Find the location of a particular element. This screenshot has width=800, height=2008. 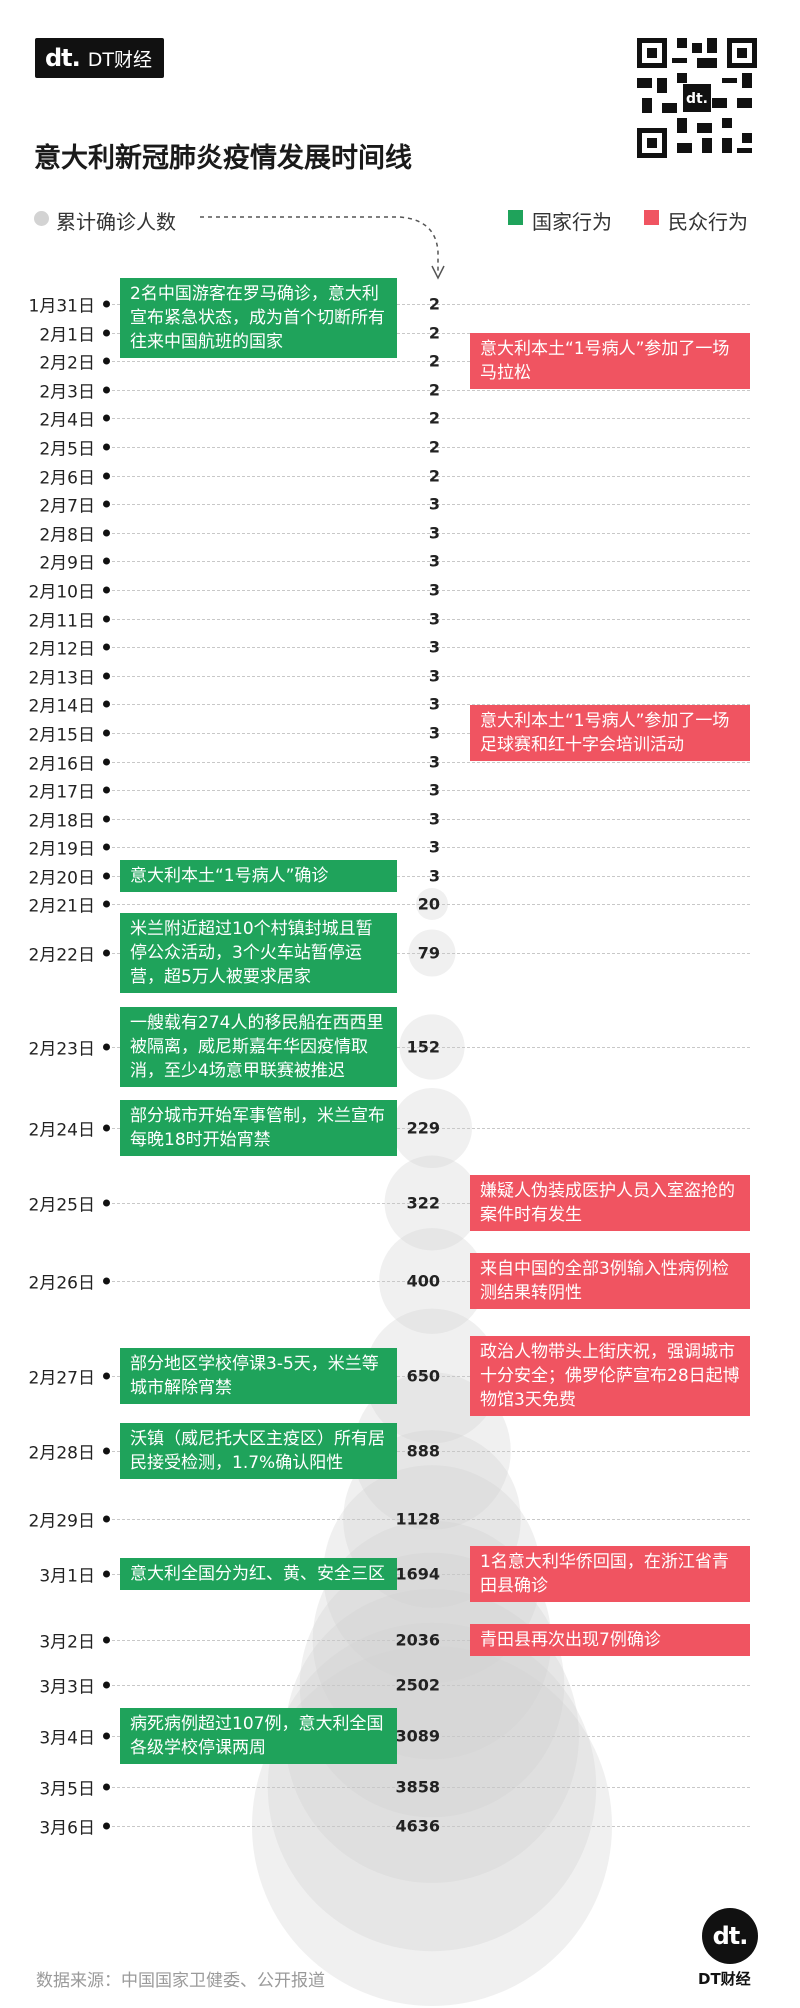

cumulative-value-text: 888 is located at coordinates (423, 1451).